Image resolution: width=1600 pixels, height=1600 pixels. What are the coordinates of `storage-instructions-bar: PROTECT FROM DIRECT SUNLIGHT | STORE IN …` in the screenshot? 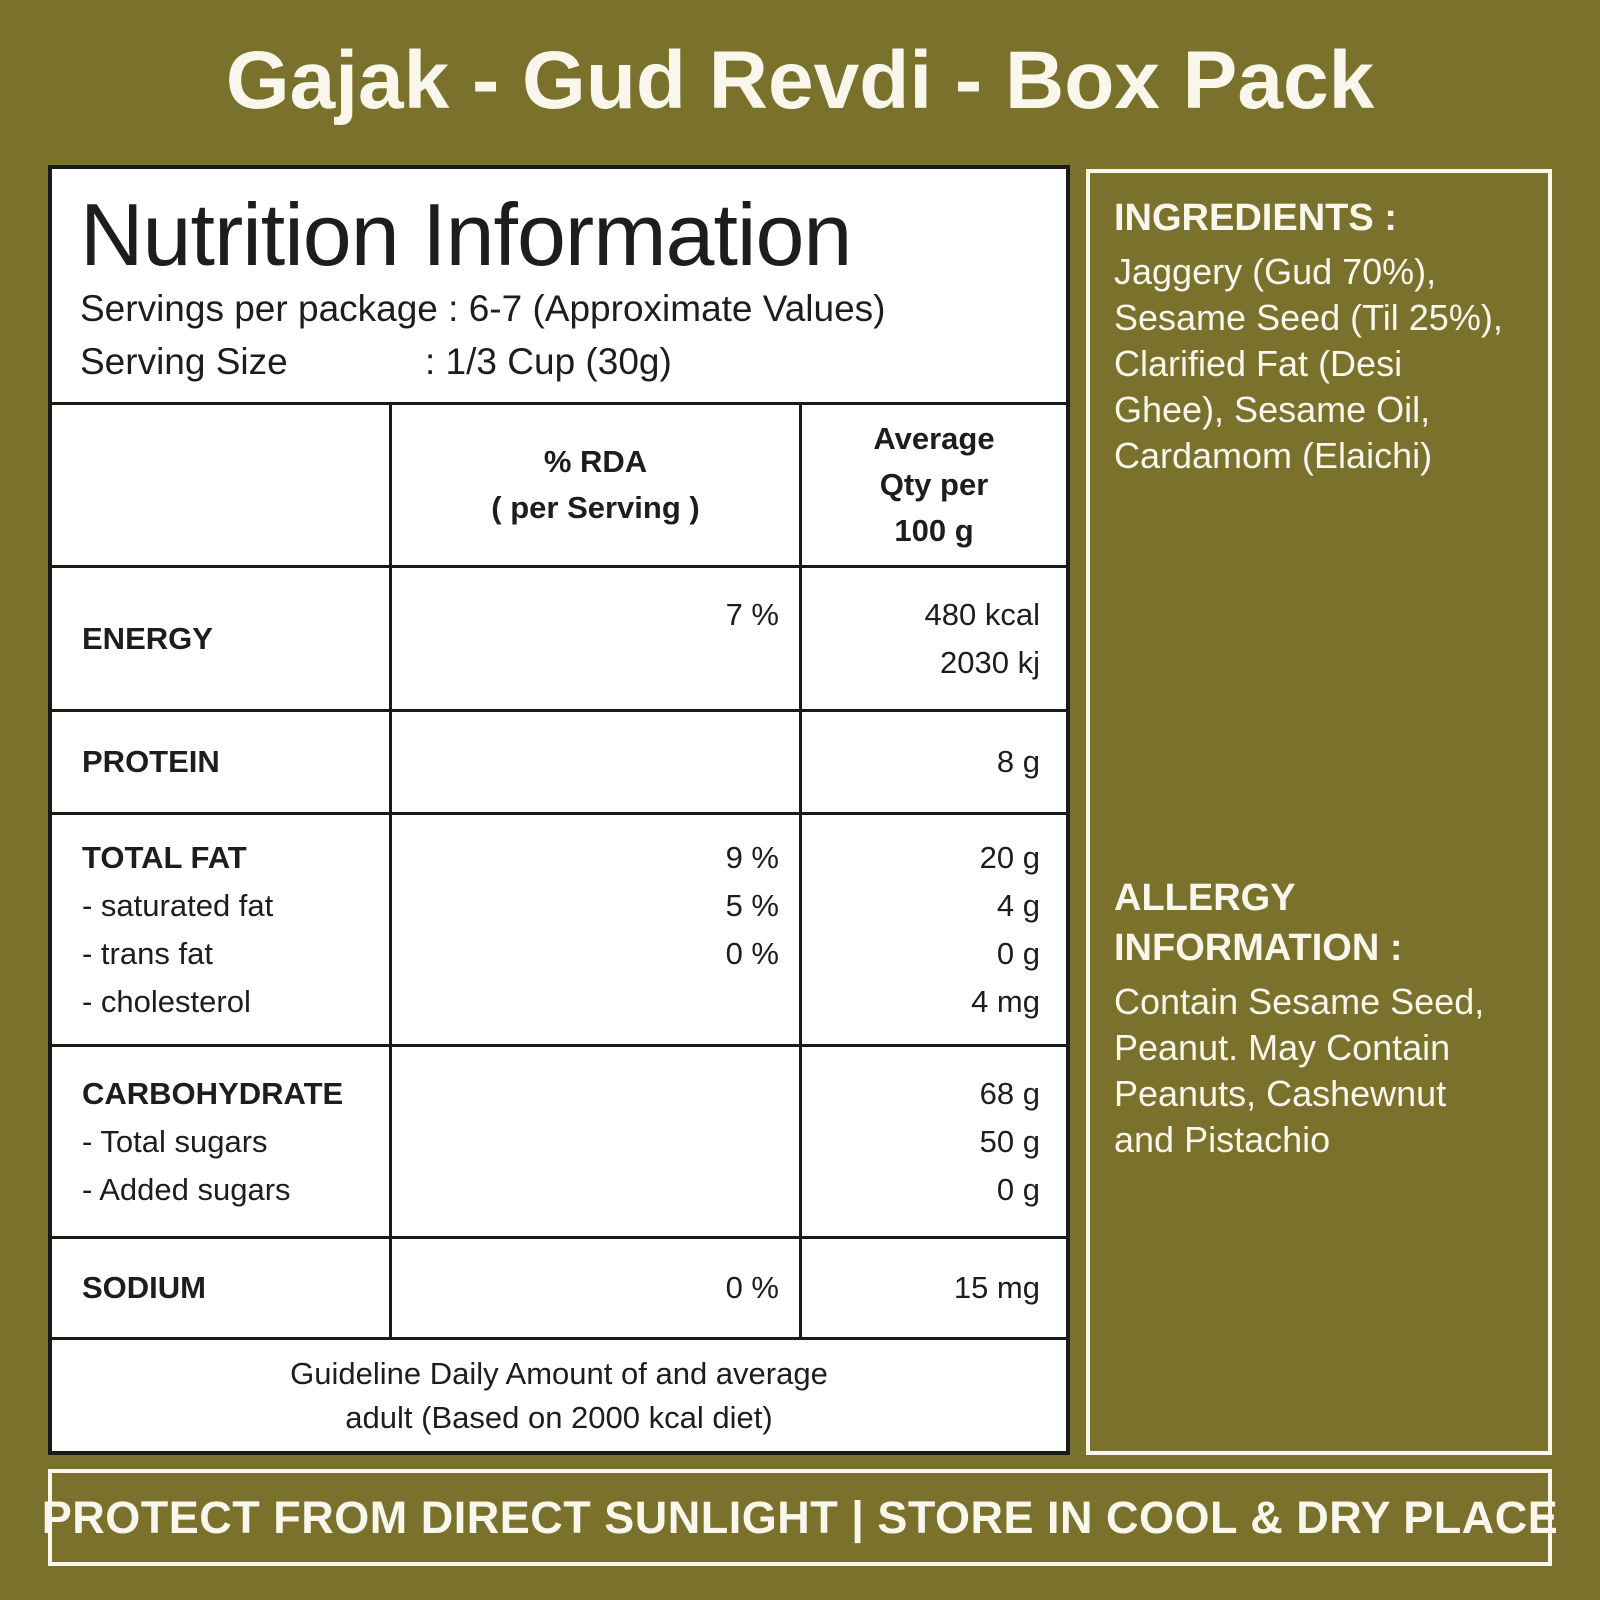 It's located at (800, 1517).